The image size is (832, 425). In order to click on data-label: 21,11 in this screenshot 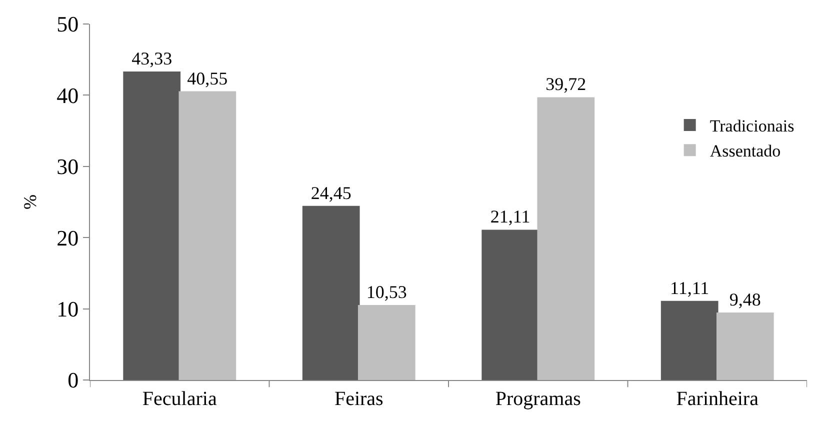, I will do `click(510, 216)`.